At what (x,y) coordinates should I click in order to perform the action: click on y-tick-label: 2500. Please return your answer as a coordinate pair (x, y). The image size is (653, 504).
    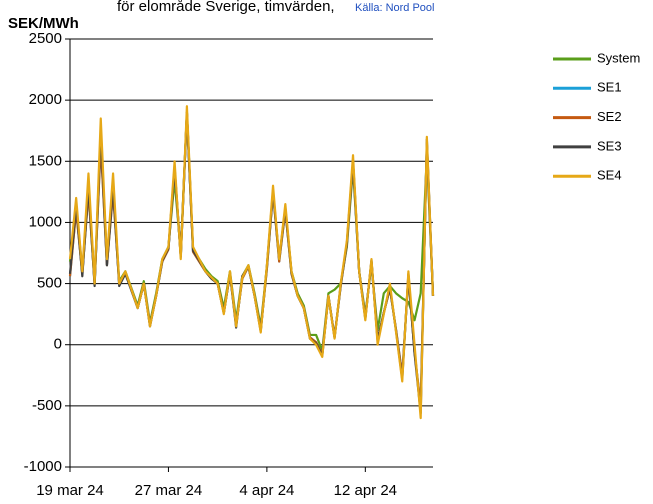
    Looking at the image, I should click on (45, 38).